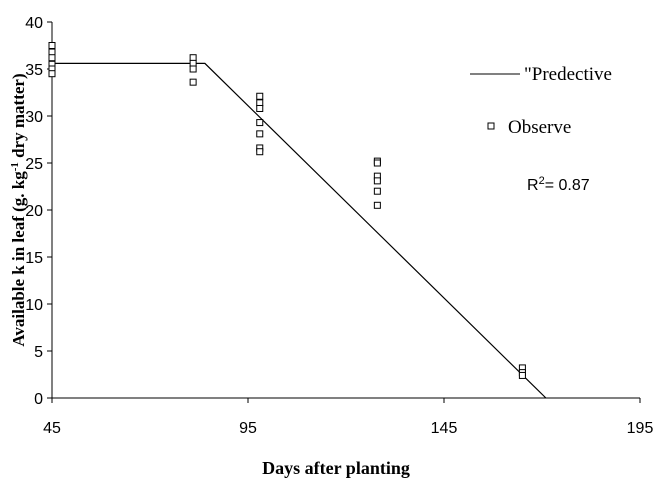 The height and width of the screenshot is (483, 667). What do you see at coordinates (34, 305) in the screenshot?
I see `y-tick-label: 10` at bounding box center [34, 305].